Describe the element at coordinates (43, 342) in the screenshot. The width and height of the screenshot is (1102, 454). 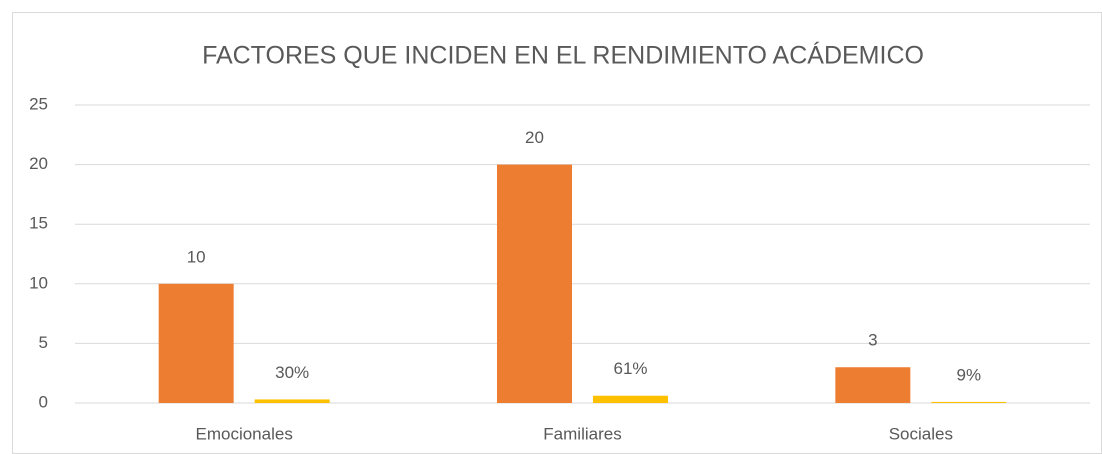
I see `y-tick-label: 5` at that location.